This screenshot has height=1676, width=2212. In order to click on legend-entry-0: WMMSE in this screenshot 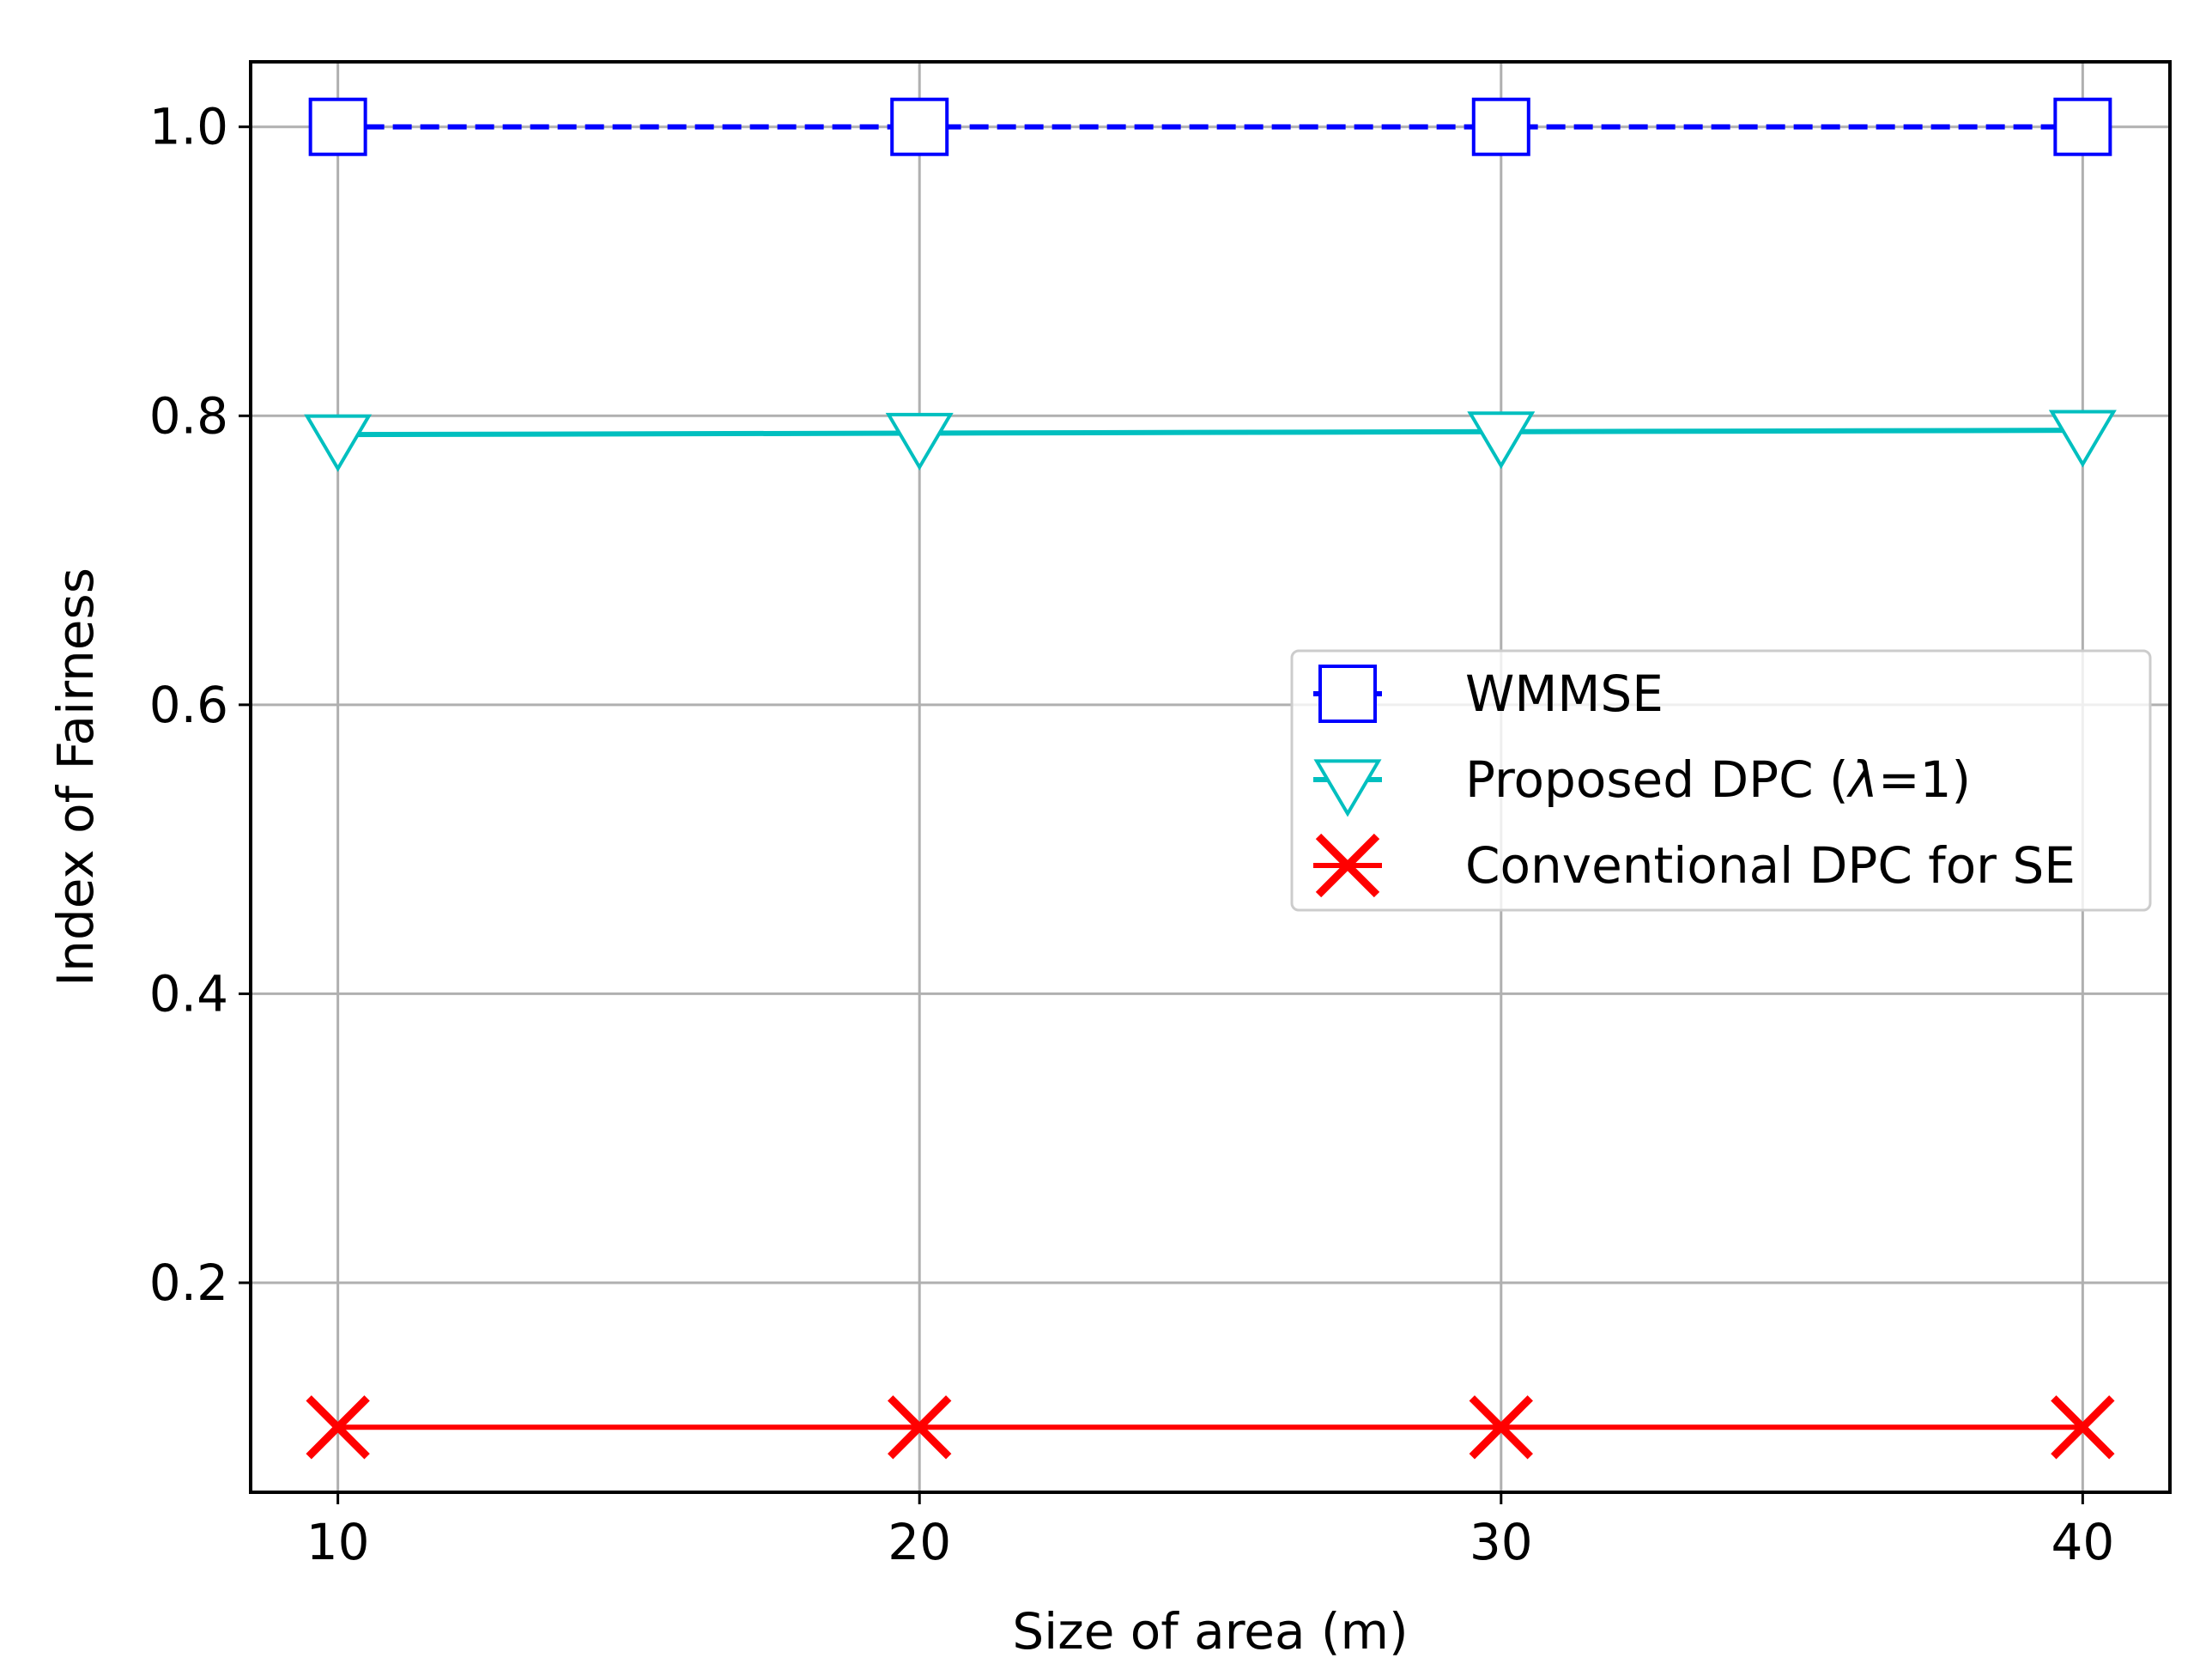, I will do `click(1488, 694)`.